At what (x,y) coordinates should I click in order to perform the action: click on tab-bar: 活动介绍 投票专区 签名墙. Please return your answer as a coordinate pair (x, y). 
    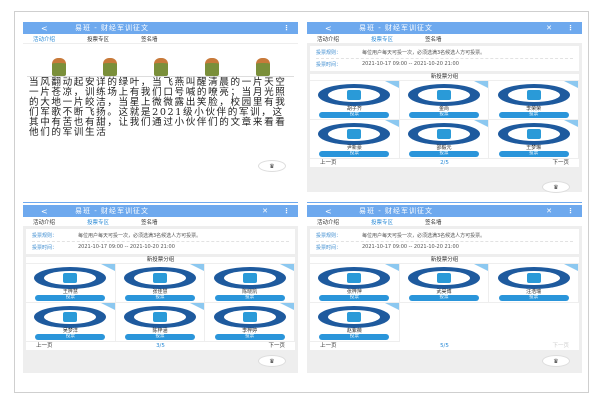
    Looking at the image, I should click on (160, 39).